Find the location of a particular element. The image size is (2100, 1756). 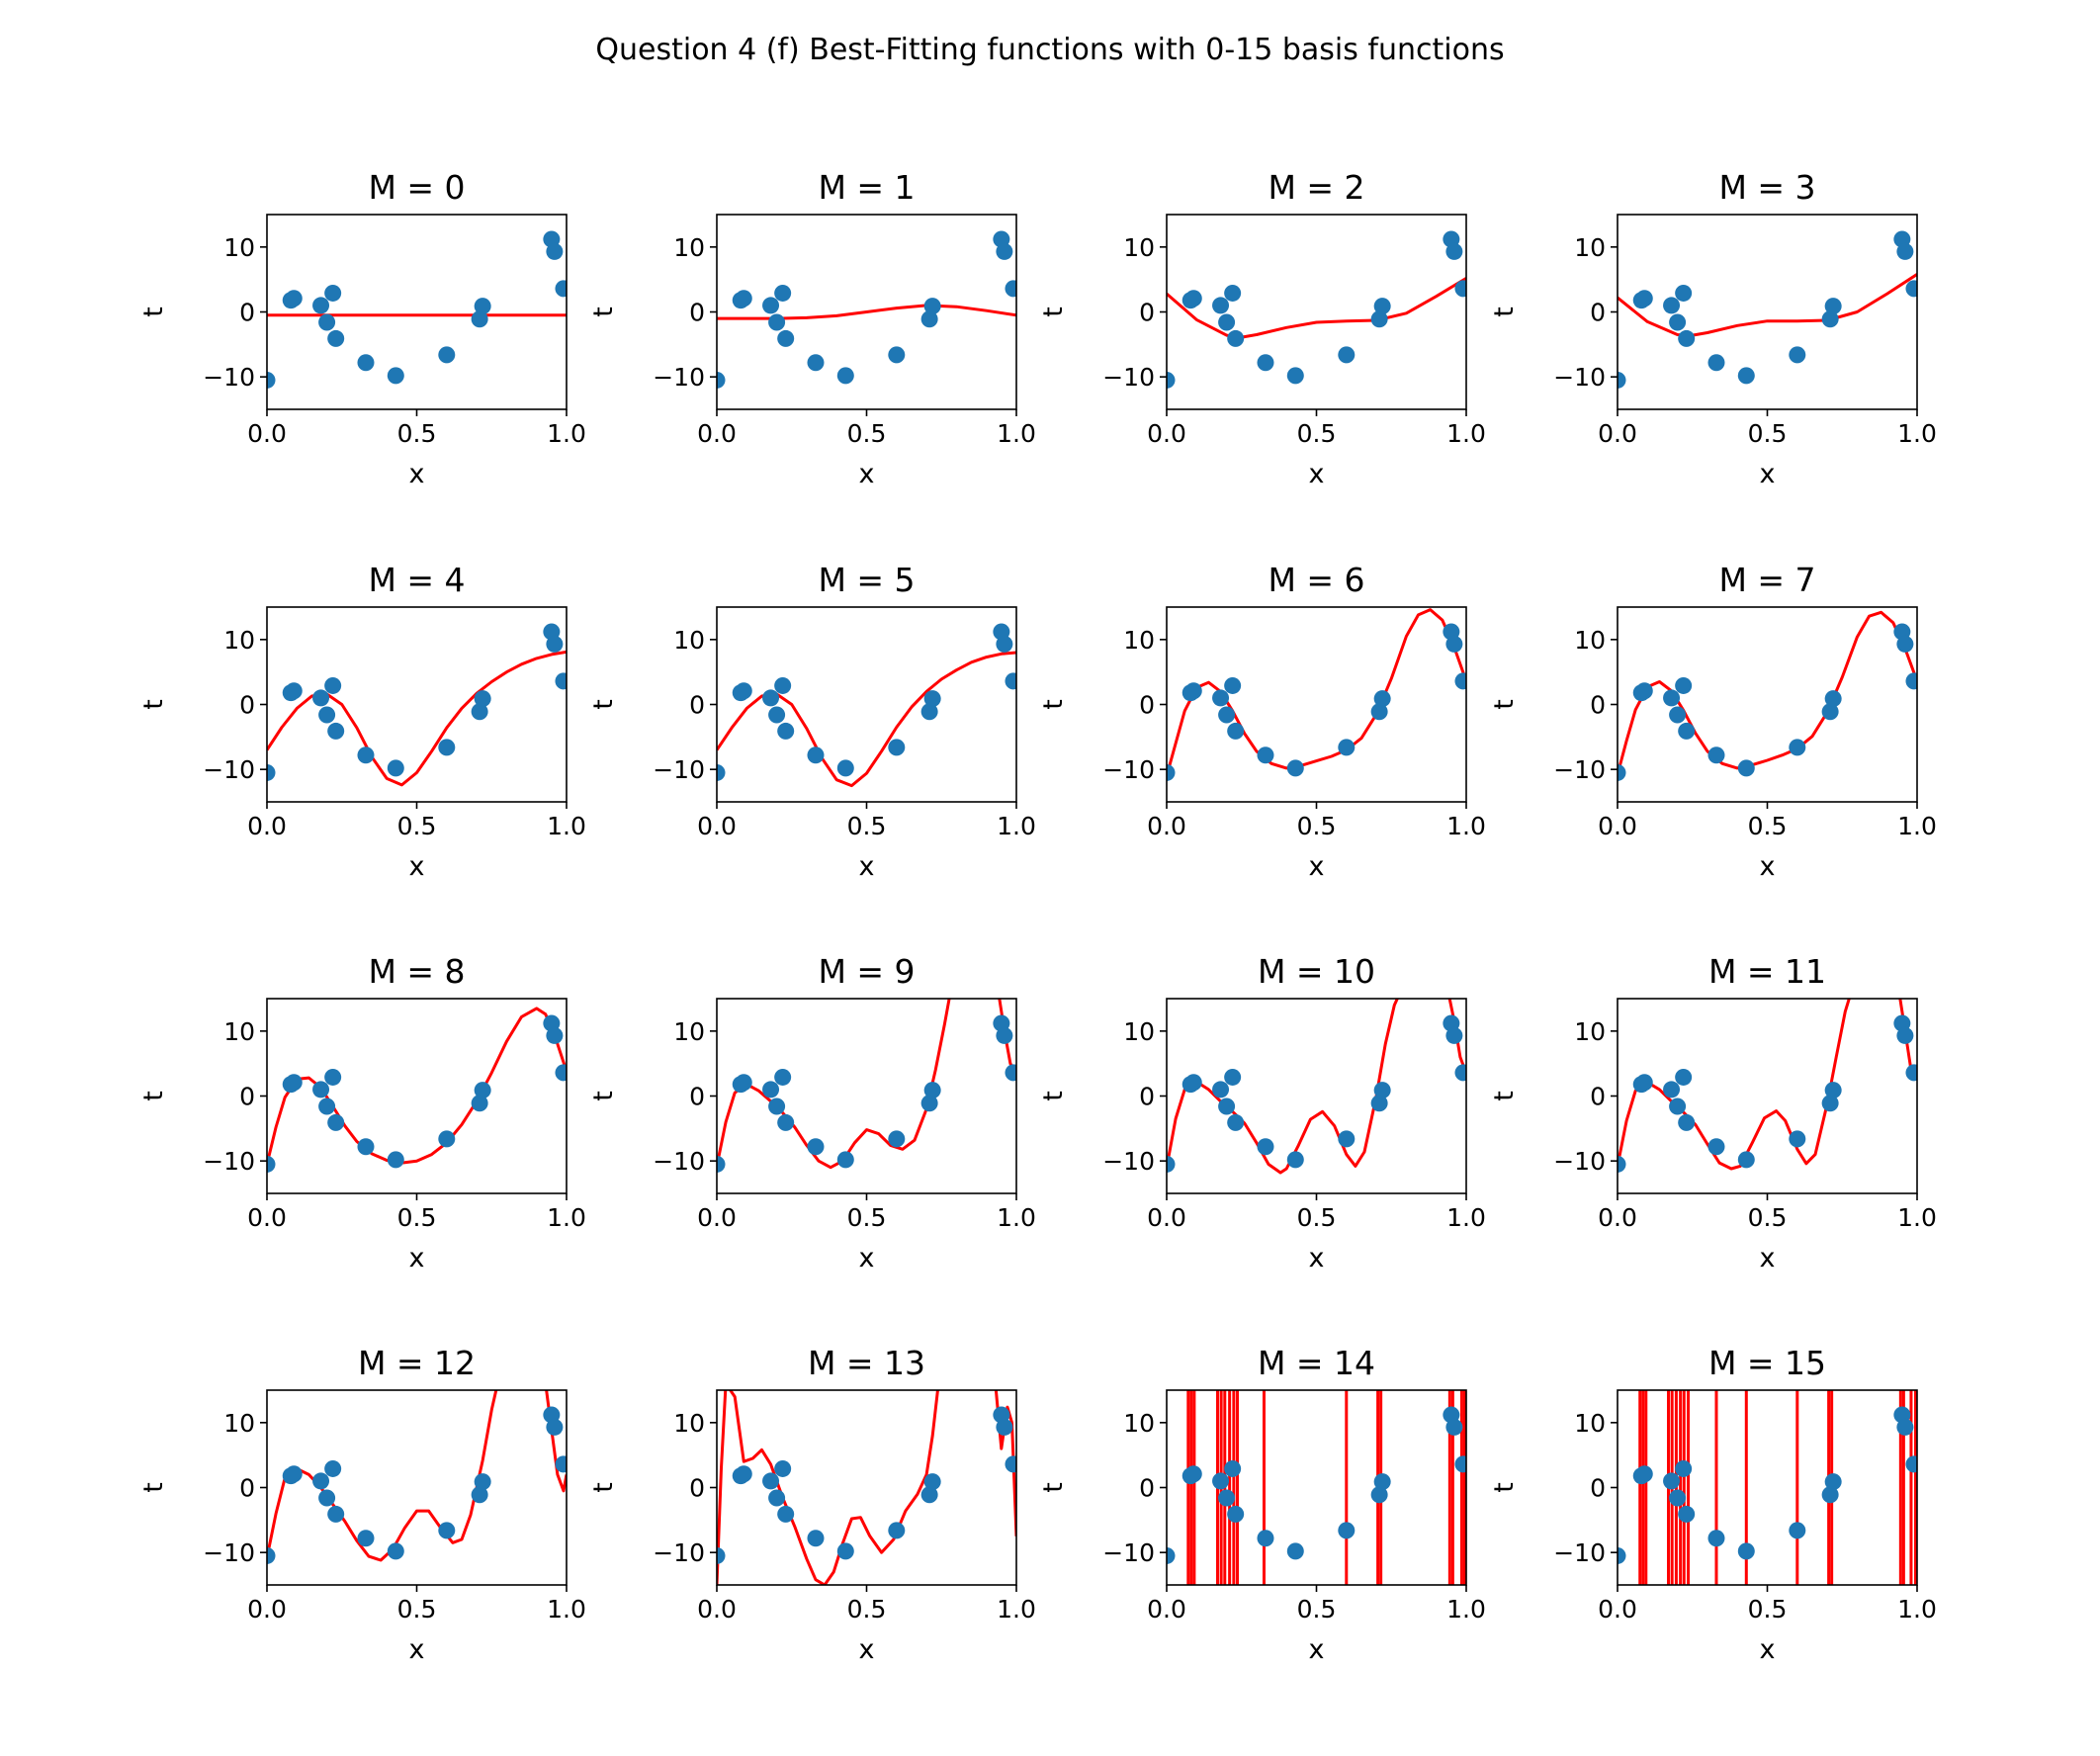

subplot-15: M = 15 0.0 0.5 1.0 10 0 −10 x t is located at coordinates (1713, 1505).